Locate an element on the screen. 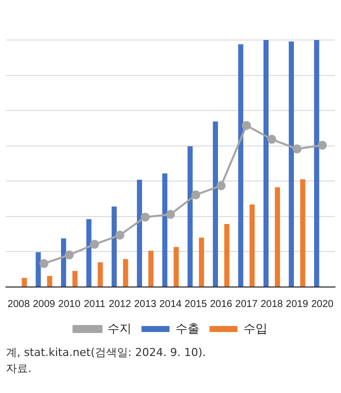  legend-label: 수지 is located at coordinates (120, 328).